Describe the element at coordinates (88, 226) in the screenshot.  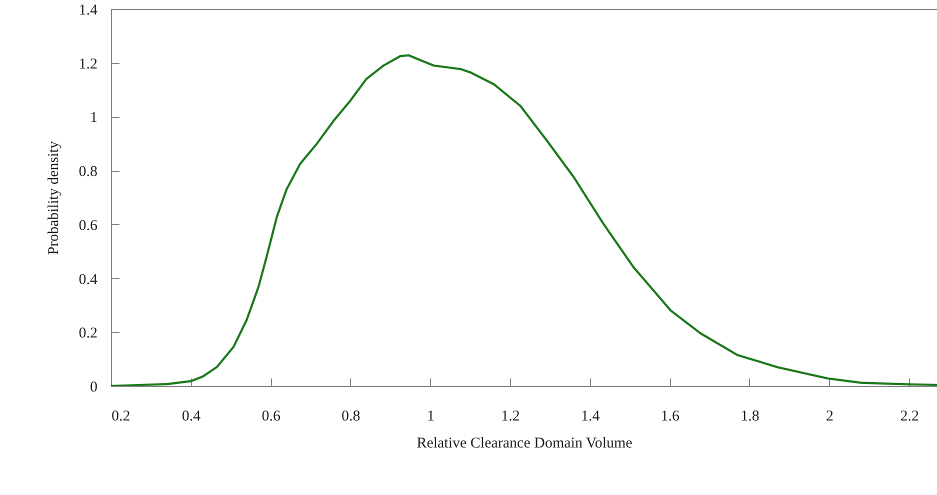
I see `y-tick-label: 0.6` at that location.